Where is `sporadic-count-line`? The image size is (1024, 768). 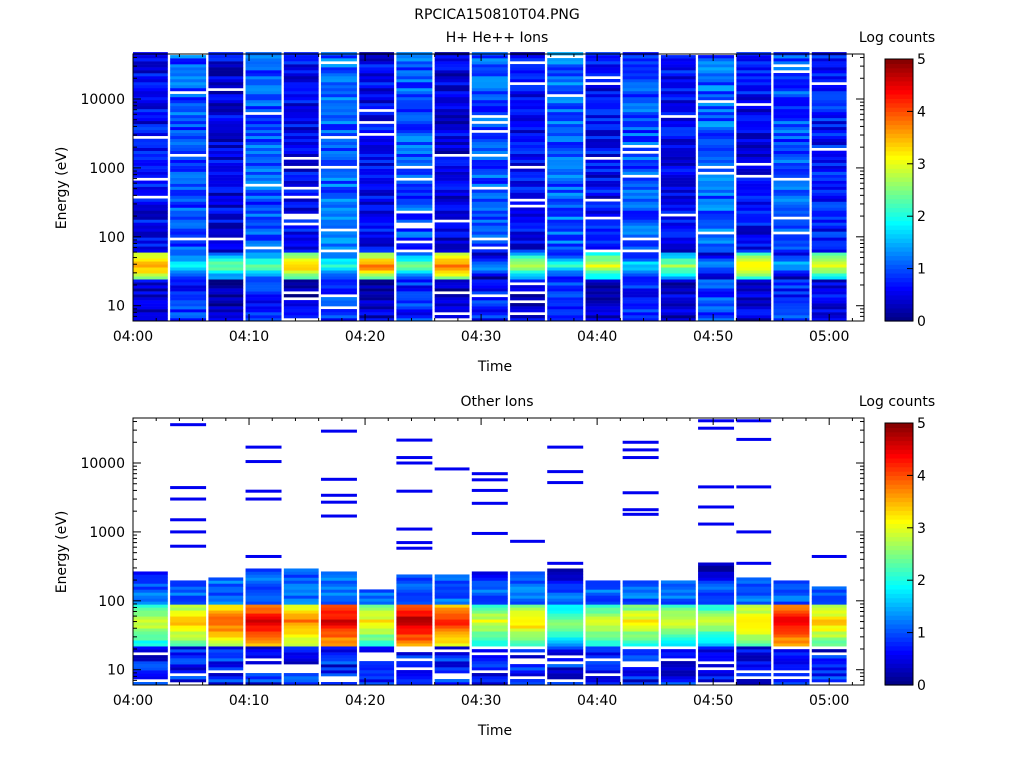 sporadic-count-line is located at coordinates (754, 439).